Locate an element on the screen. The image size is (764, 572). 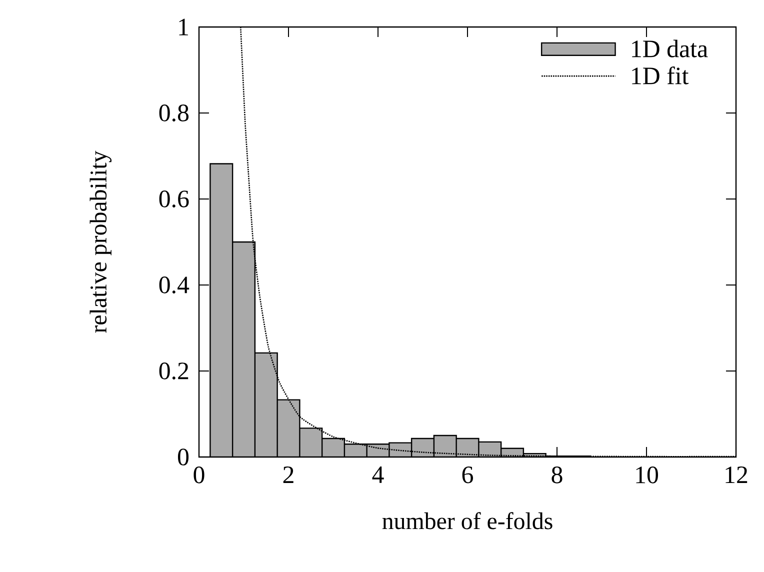
x-tick-label: 0 is located at coordinates (199, 475).